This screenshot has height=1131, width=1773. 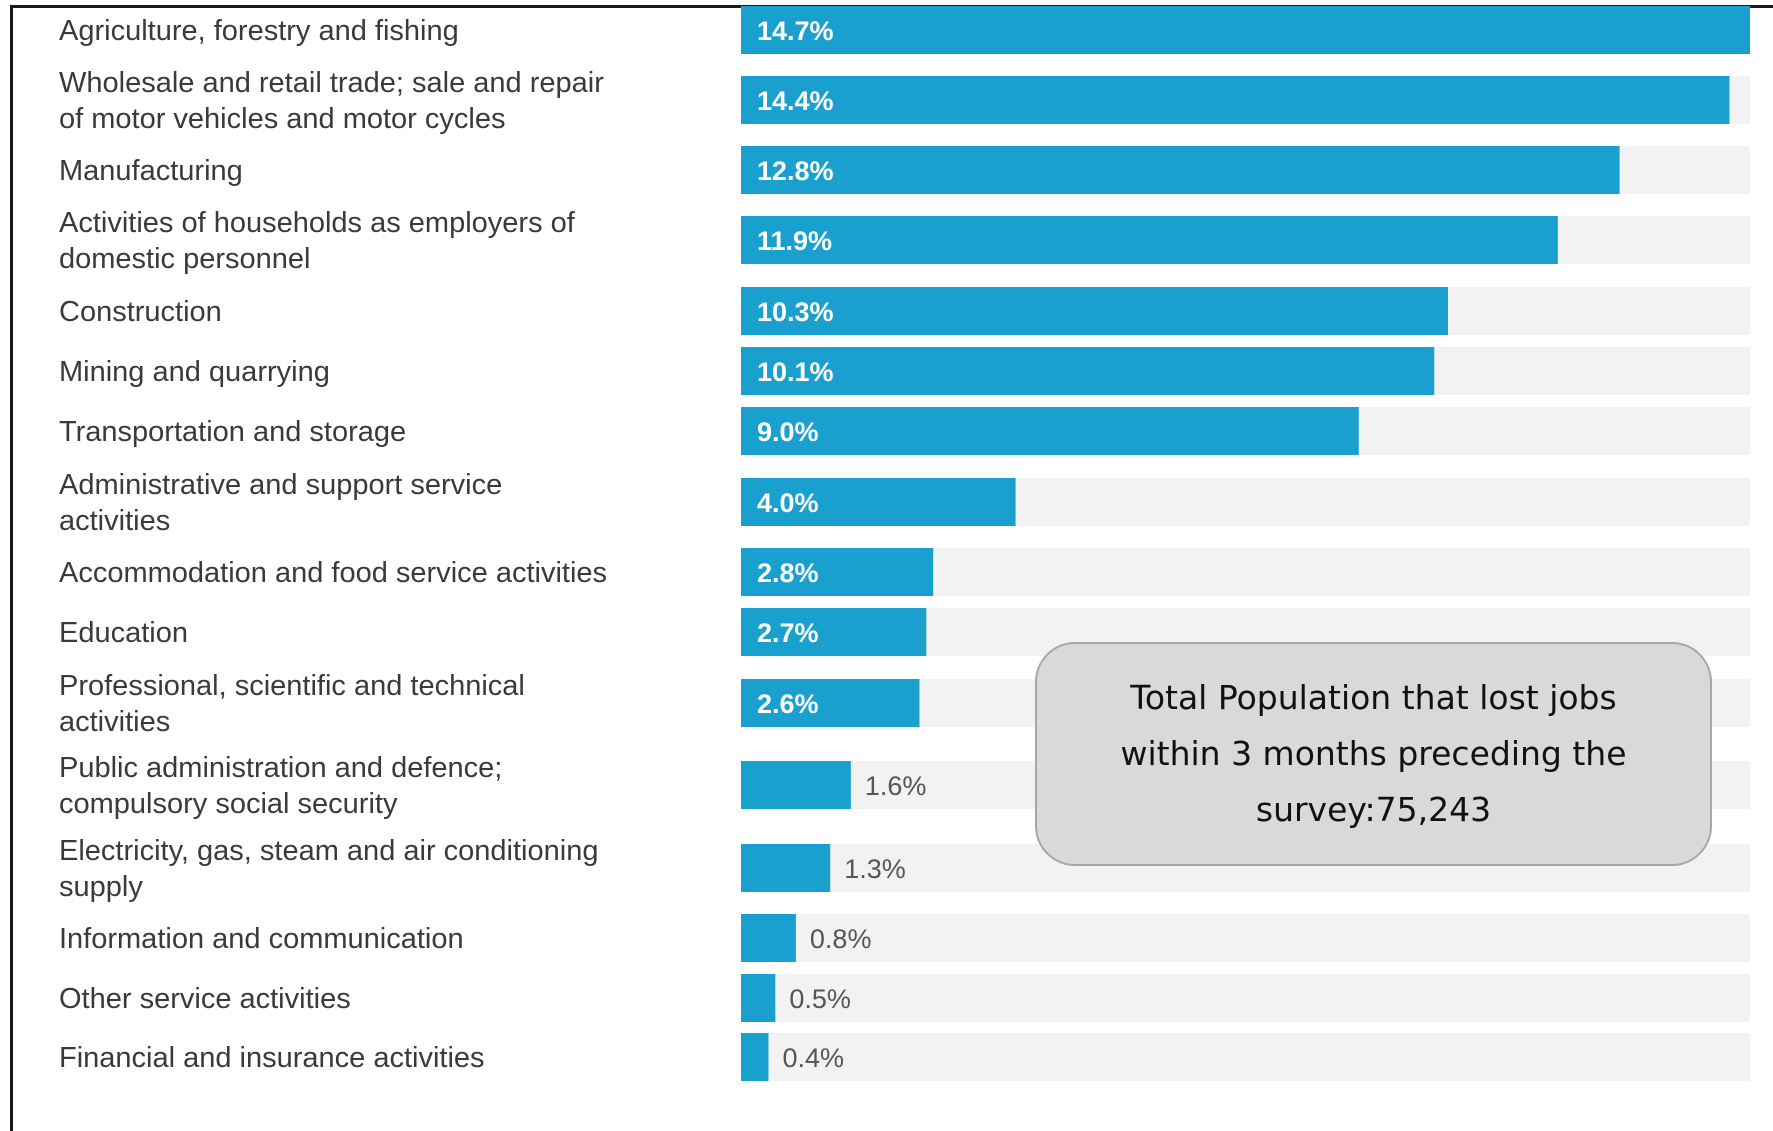 I want to click on category-label: Education, so click(x=123, y=633).